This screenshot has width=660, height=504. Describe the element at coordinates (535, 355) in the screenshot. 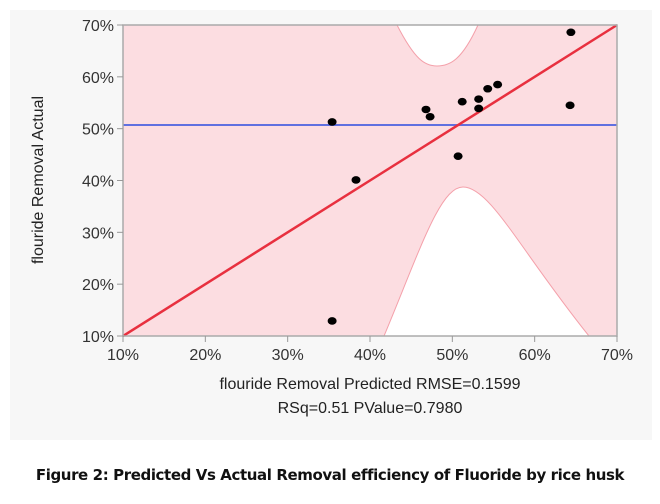

I see `x-tick-label: 60%` at that location.